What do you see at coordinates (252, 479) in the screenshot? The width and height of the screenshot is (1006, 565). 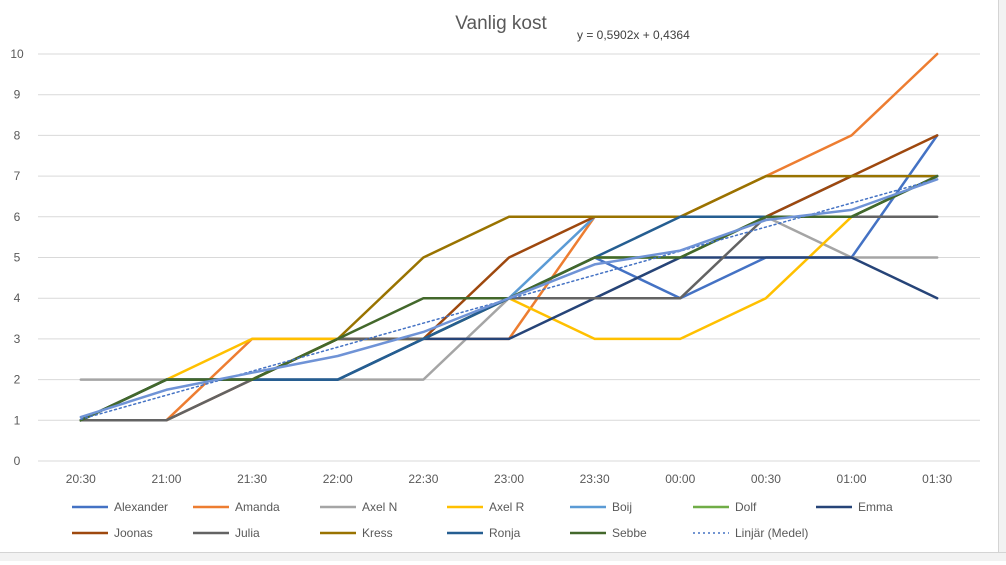 I see `x-tick-label: 21:30` at bounding box center [252, 479].